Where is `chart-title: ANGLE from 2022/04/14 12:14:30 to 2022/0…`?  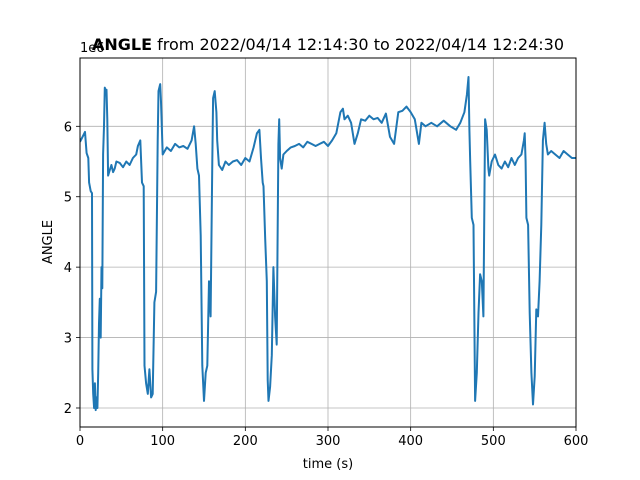
chart-title: ANGLE from 2022/04/14 12:14:30 to 2022/0… is located at coordinates (328, 44).